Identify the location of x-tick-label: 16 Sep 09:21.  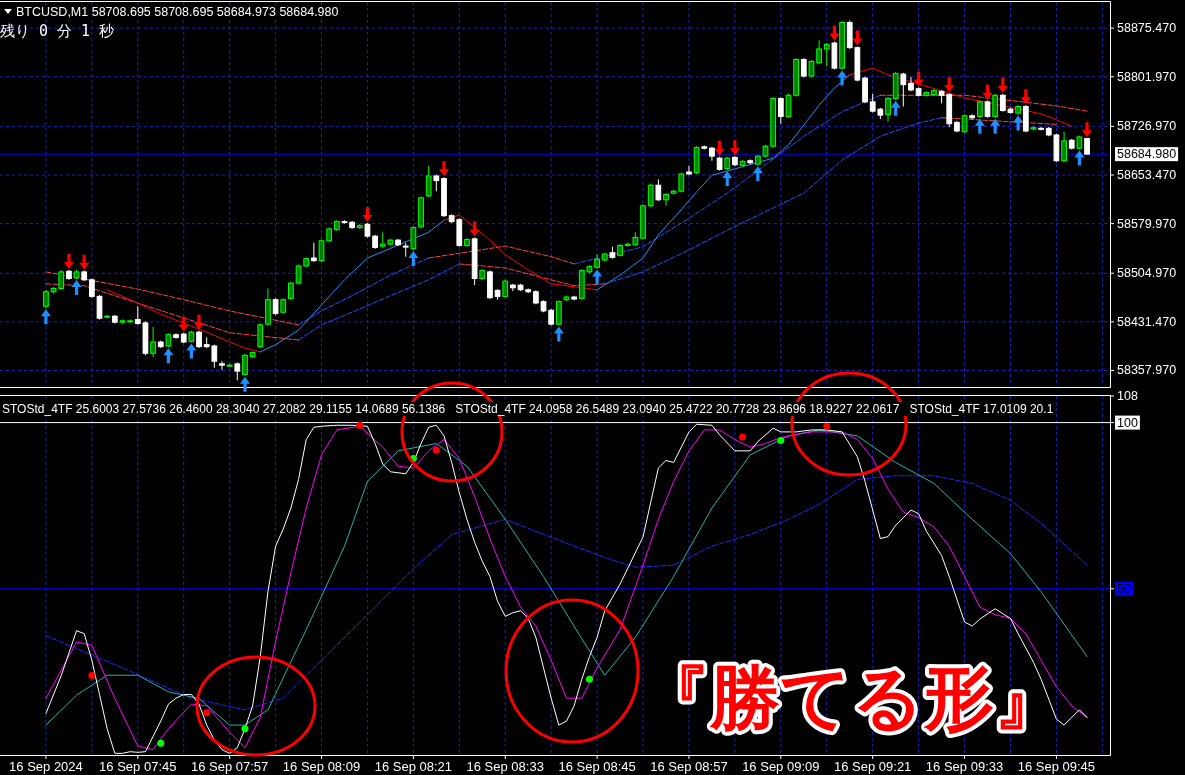
(873, 766).